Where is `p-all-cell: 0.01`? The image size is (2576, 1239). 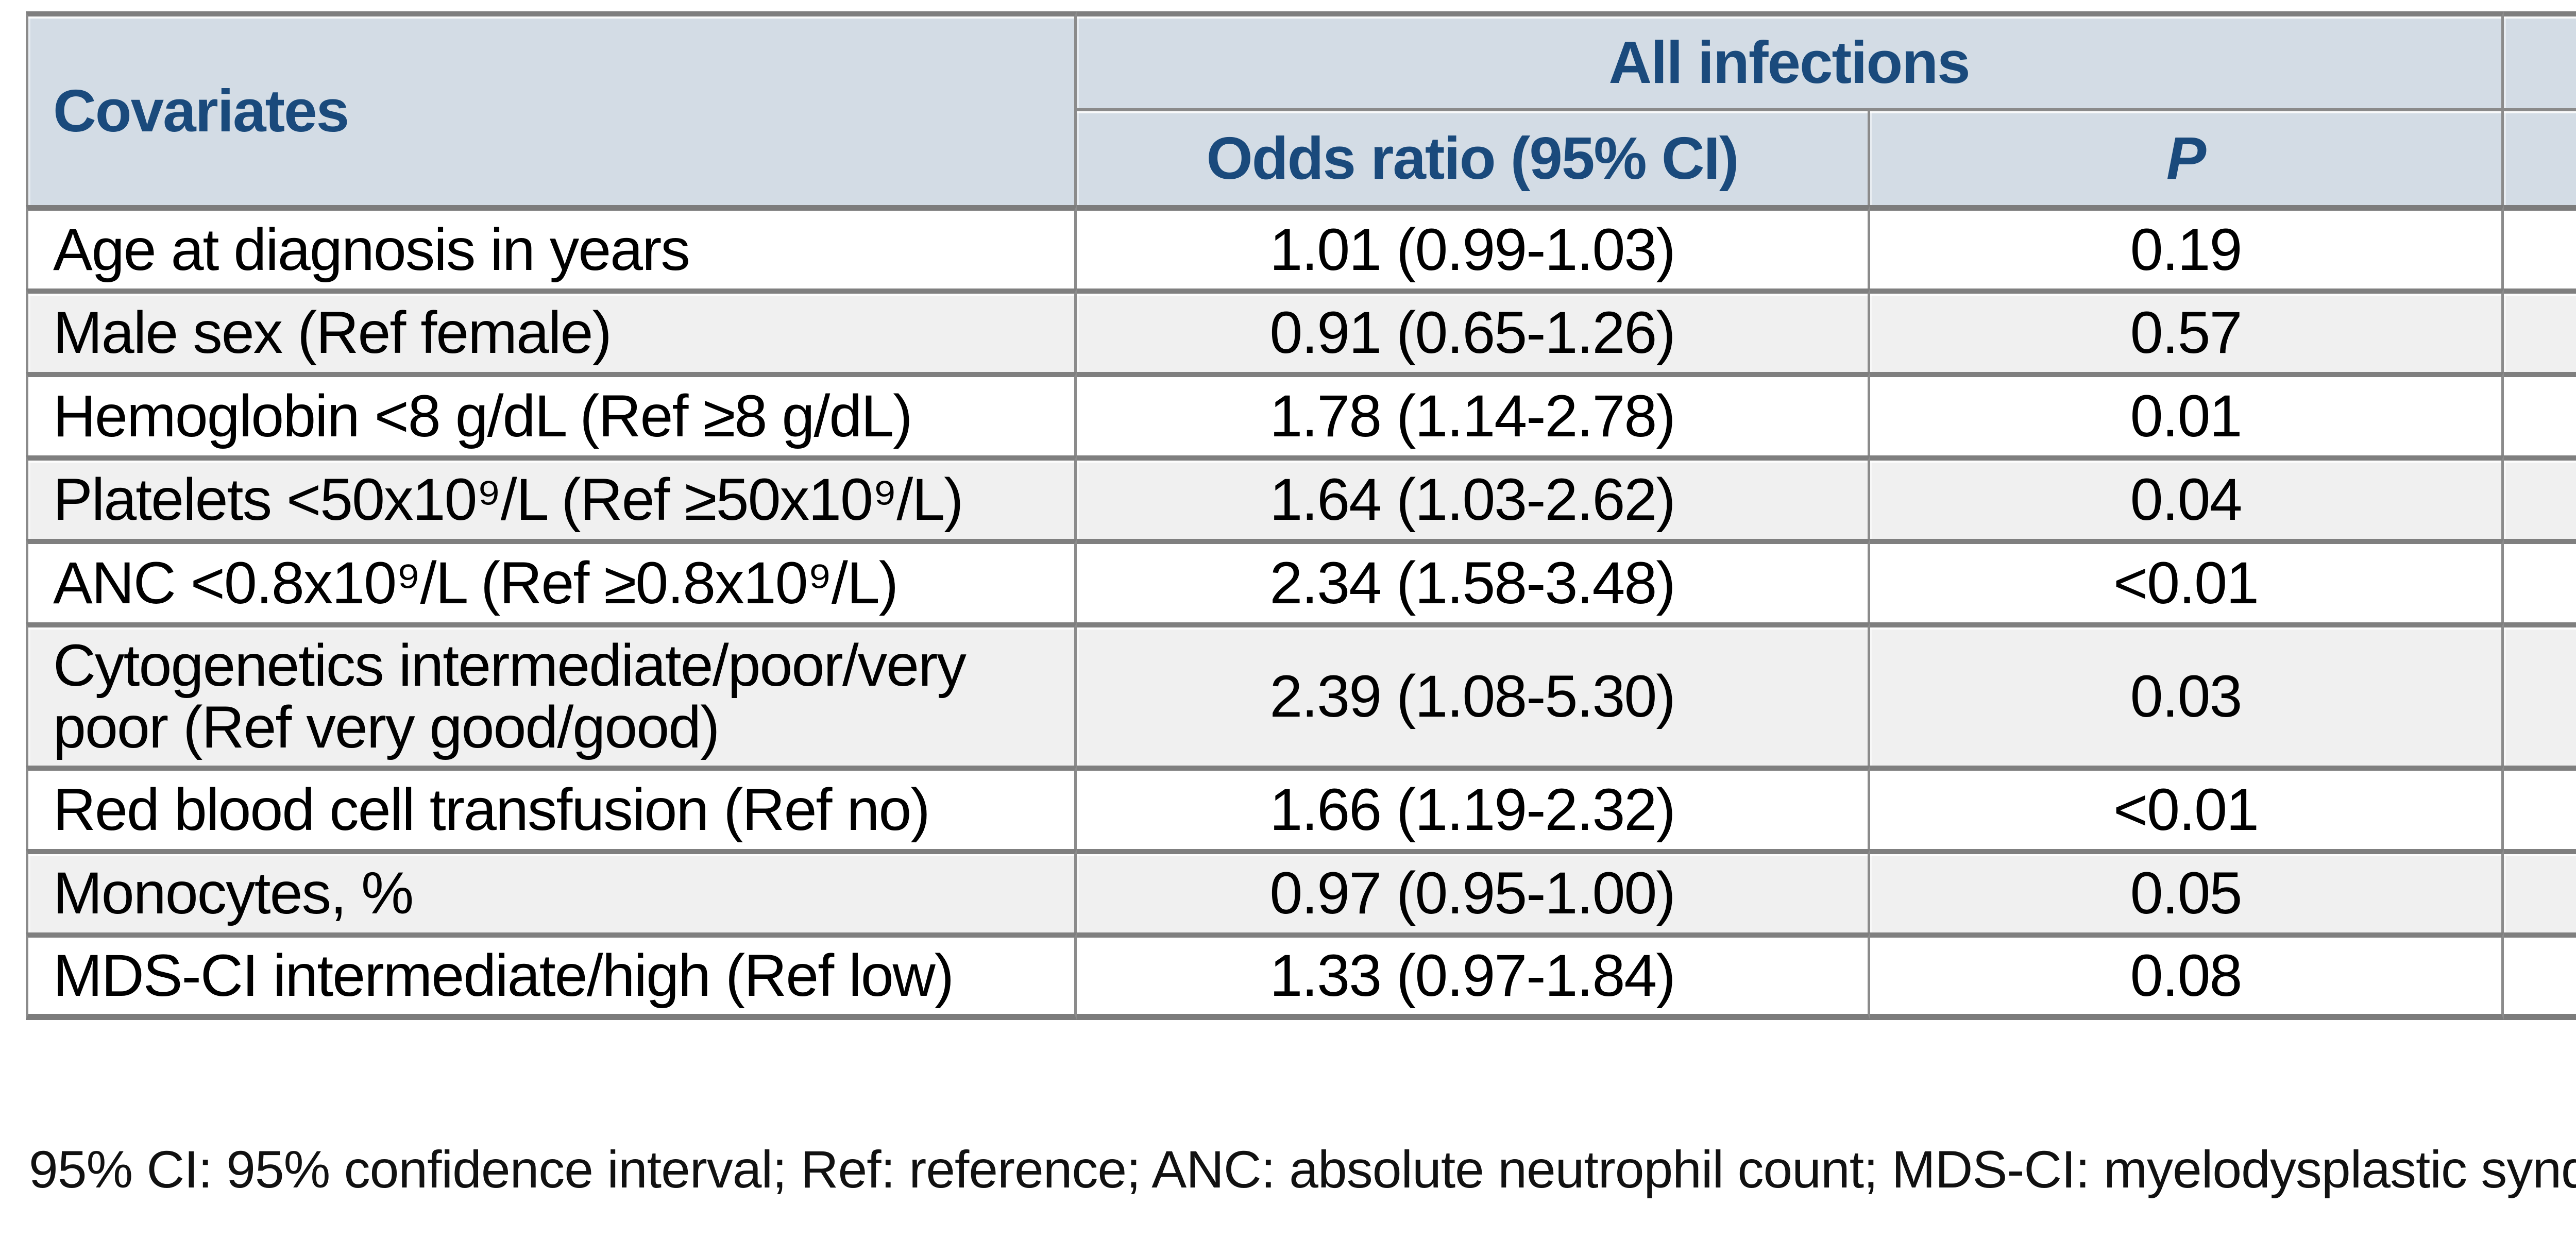 p-all-cell: 0.01 is located at coordinates (2187, 413).